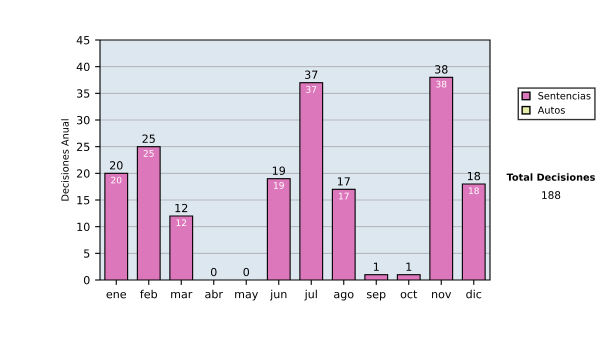 The image size is (600, 340). I want to click on x-tick-label: ago, so click(344, 296).